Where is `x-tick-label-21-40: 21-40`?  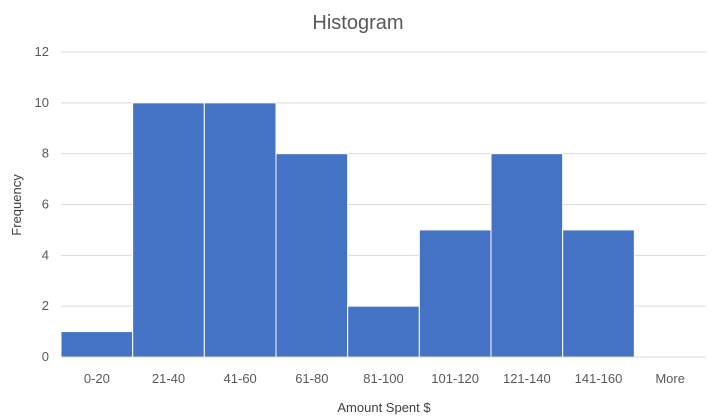
x-tick-label-21-40: 21-40 is located at coordinates (168, 378).